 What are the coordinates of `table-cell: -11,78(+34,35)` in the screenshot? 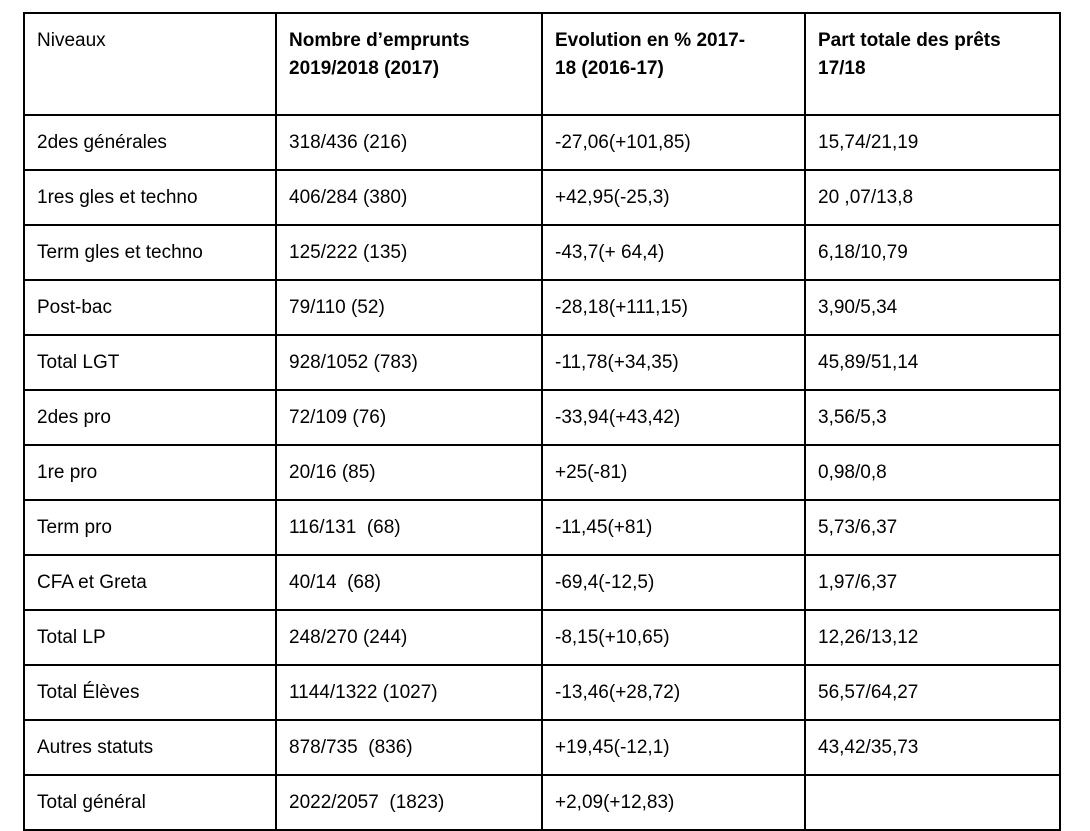 It's located at (673, 362).